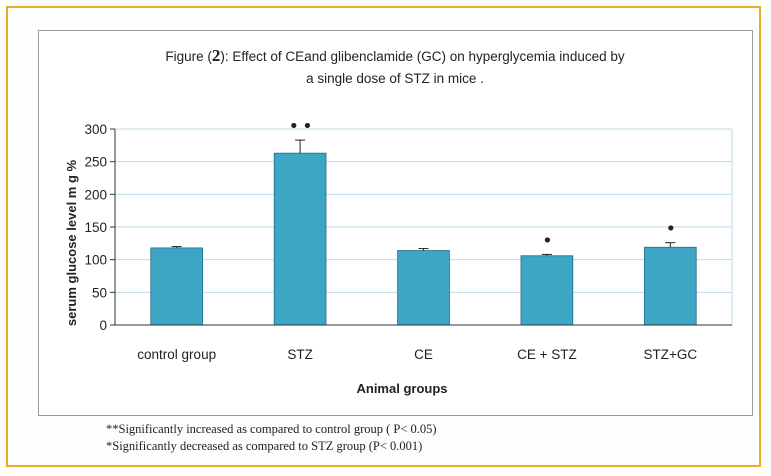 This screenshot has width=771, height=476. I want to click on y-tick-label: 300, so click(95, 129).